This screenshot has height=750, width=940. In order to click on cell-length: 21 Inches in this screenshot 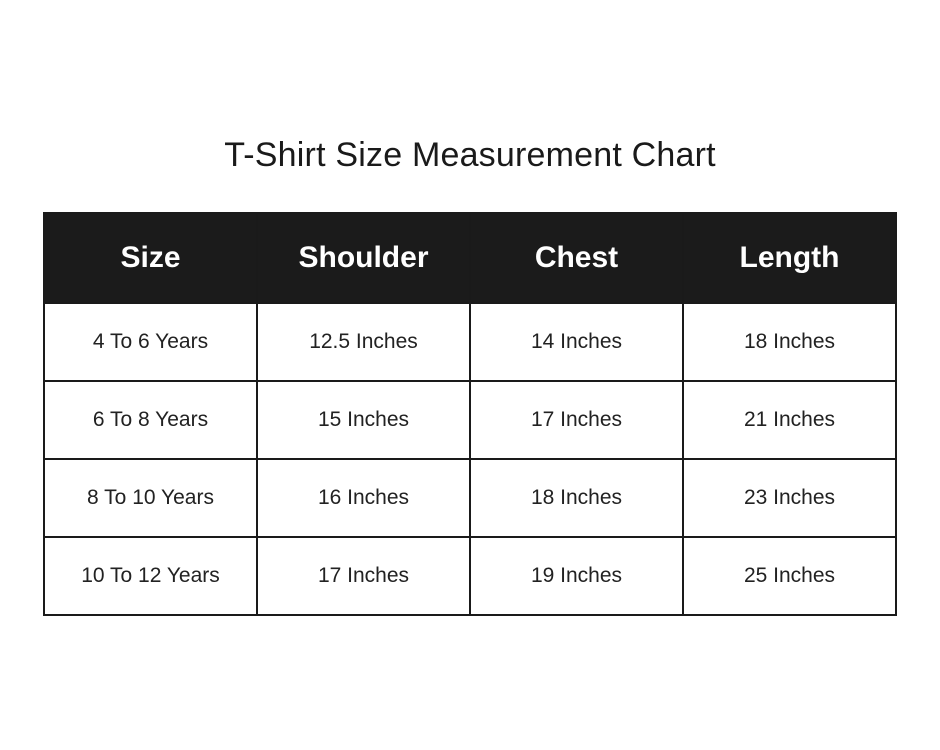, I will do `click(789, 420)`.